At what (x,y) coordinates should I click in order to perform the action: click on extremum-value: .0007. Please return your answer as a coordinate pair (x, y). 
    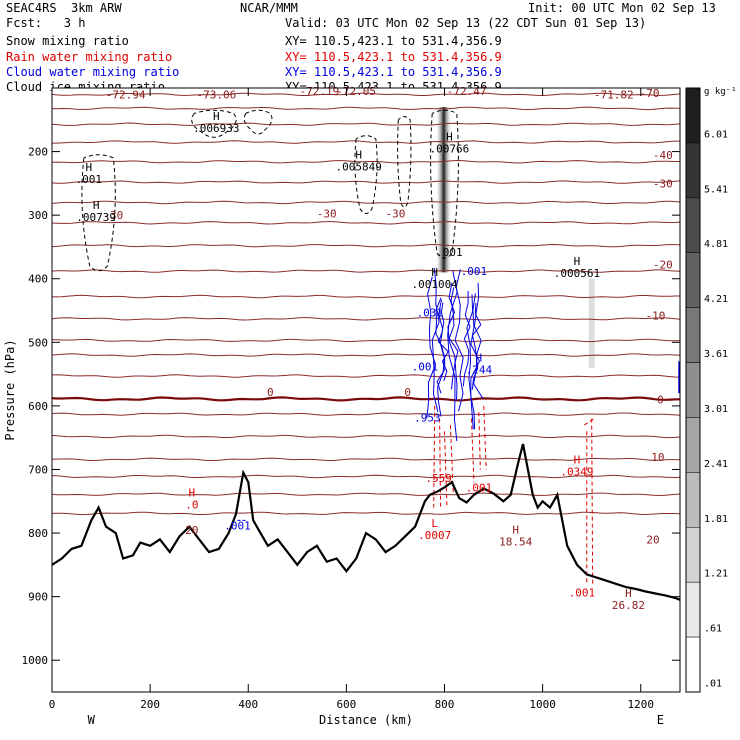
    Looking at the image, I should click on (434, 535).